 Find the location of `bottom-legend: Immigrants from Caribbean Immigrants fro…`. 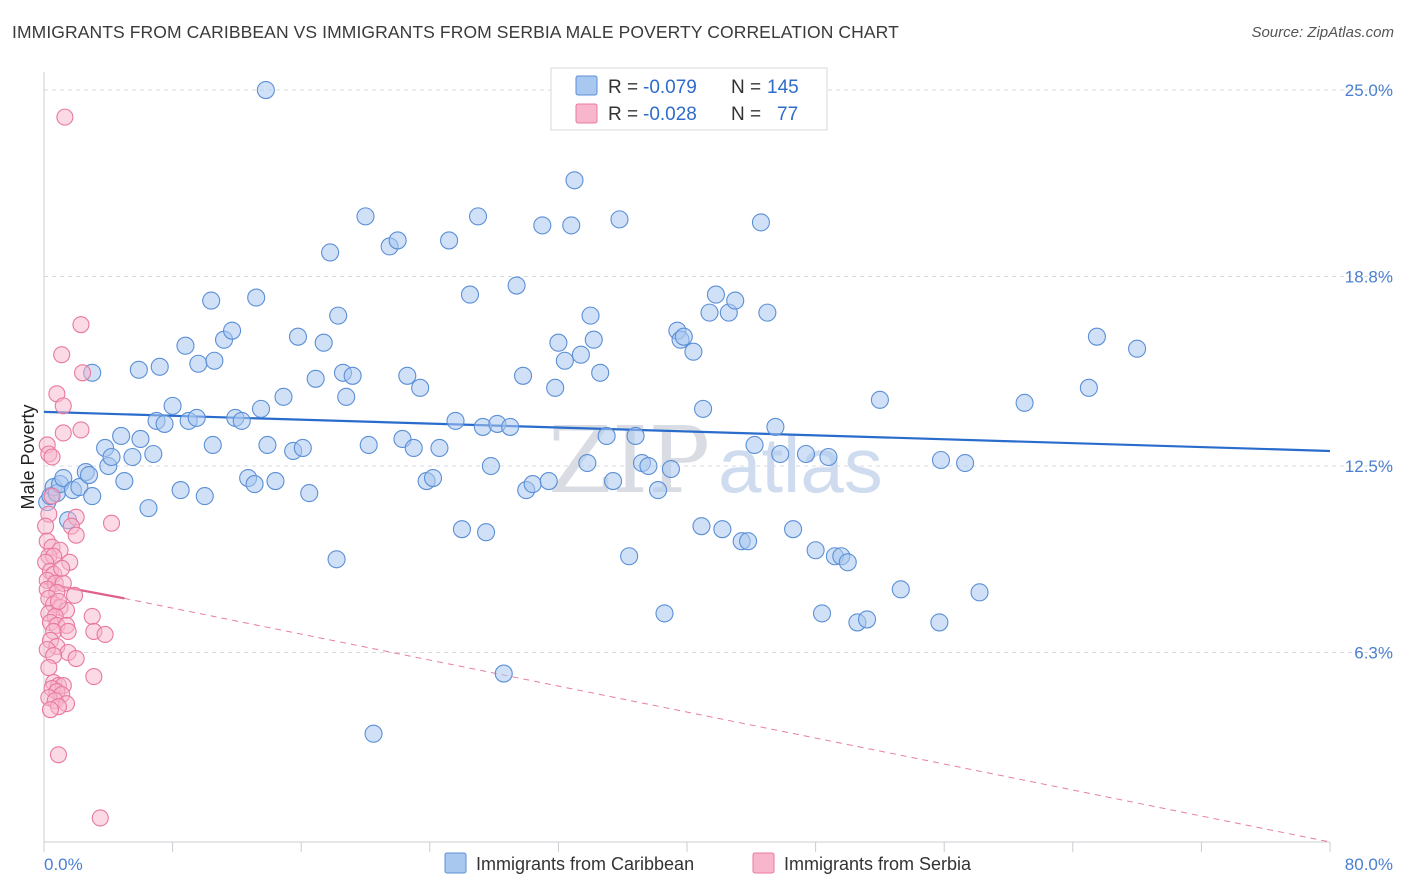

bottom-legend: Immigrants from Caribbean Immigrants fro… is located at coordinates (708, 863).